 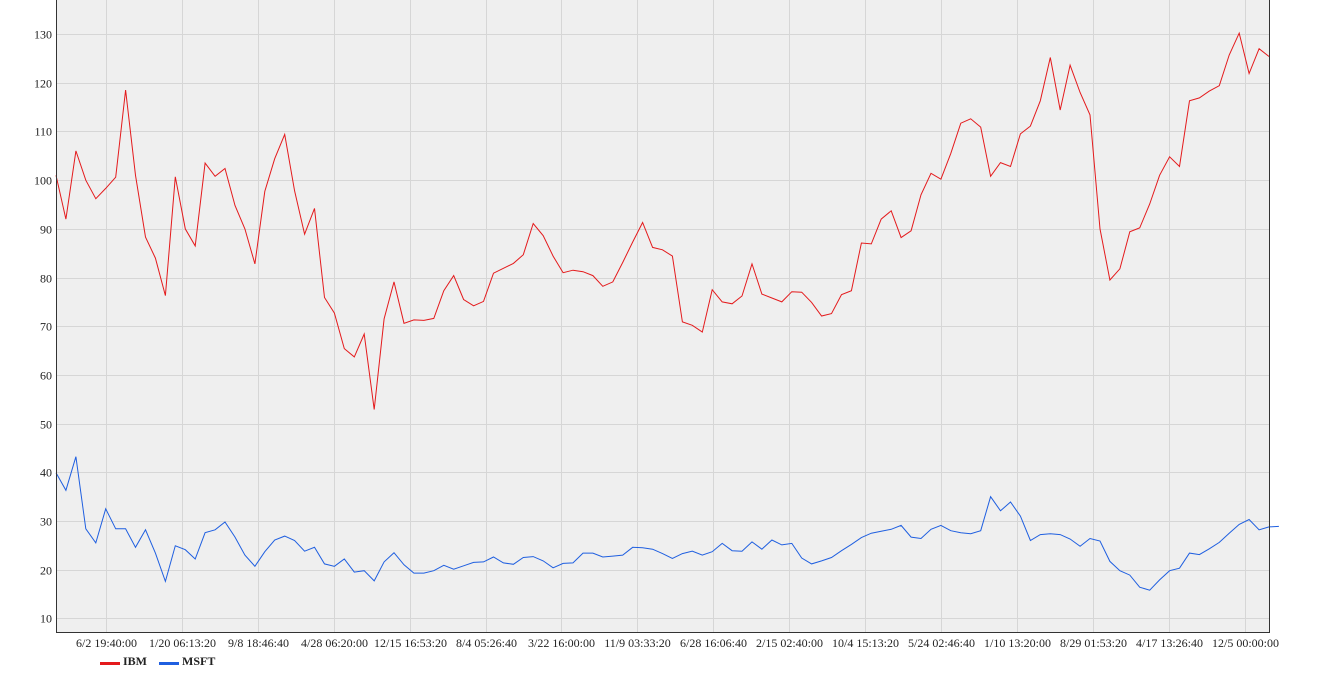 I want to click on y-tick-label: 70, so click(x=46, y=327).